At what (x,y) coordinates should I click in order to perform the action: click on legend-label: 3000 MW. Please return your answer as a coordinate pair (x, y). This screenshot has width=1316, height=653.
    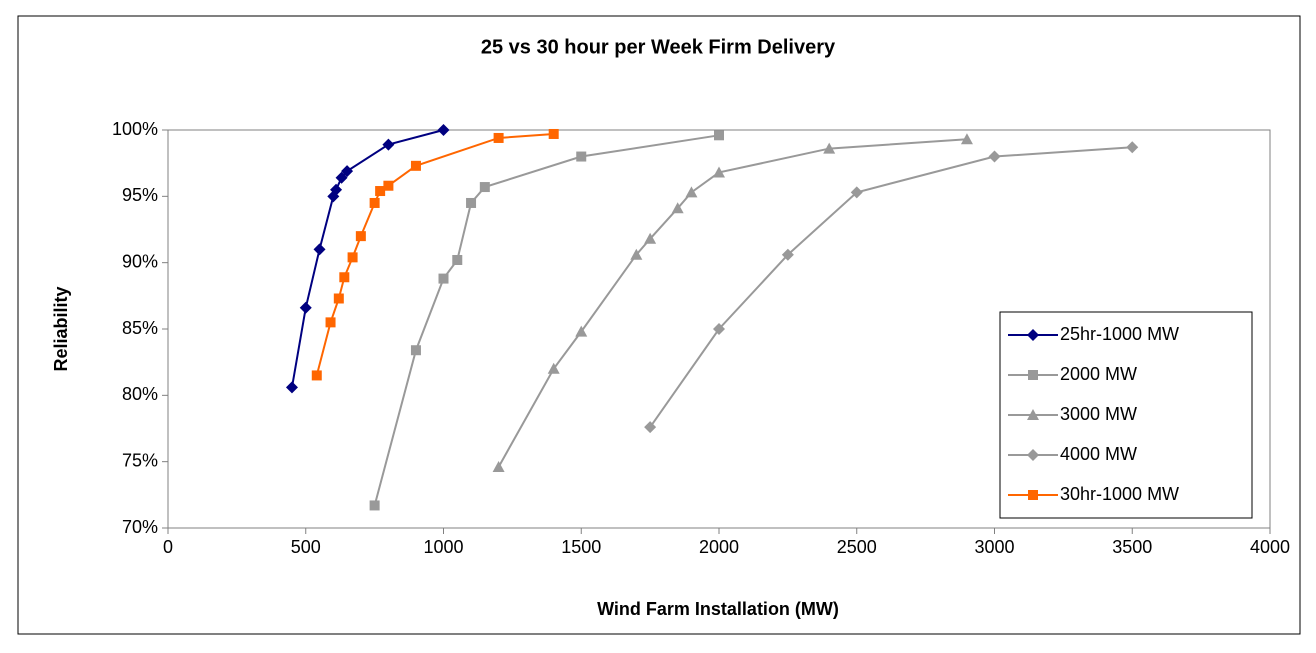
    Looking at the image, I should click on (1098, 414).